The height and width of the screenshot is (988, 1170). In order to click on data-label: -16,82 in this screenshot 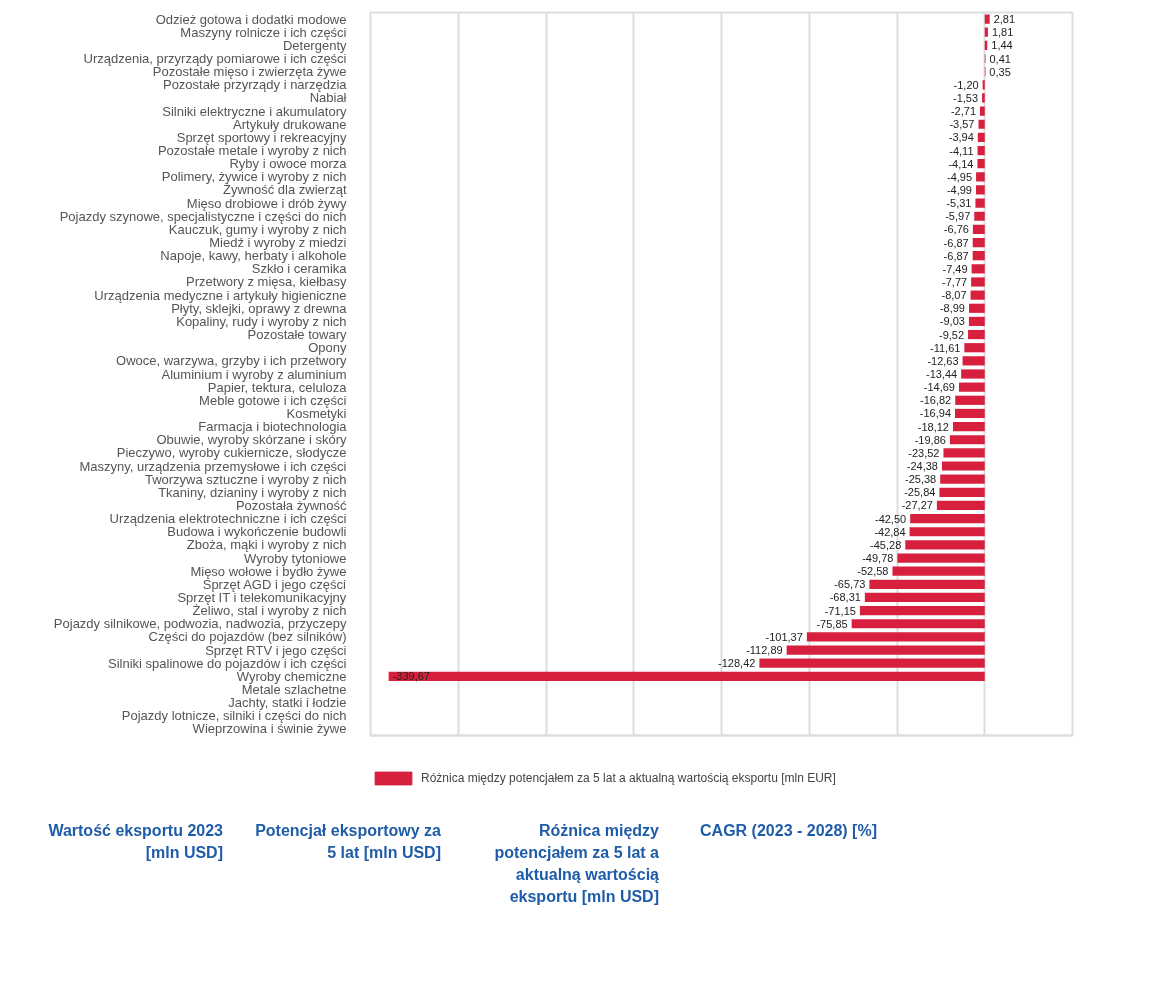, I will do `click(936, 400)`.